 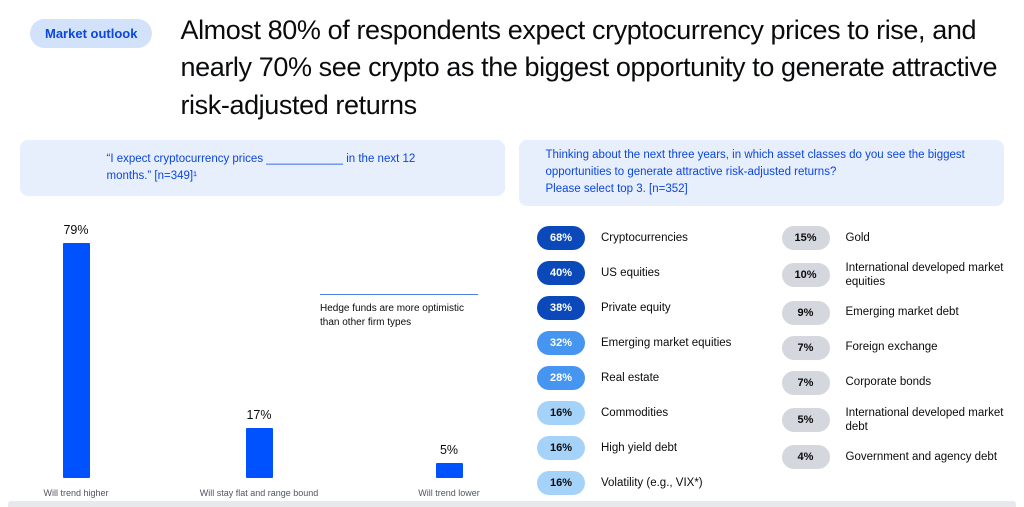 I want to click on asset-label: International developed market debt, so click(x=924, y=419).